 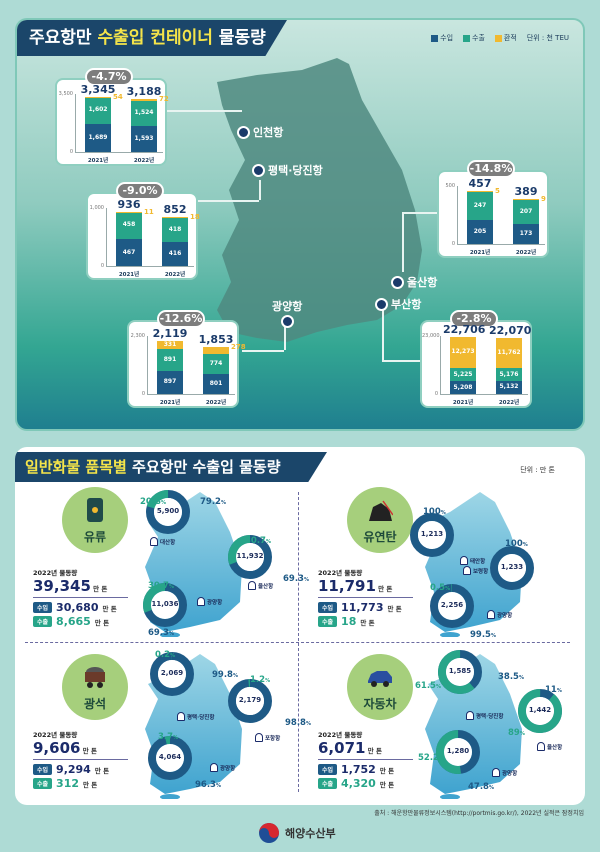 What do you see at coordinates (75, 123) in the screenshot?
I see `y-axis` at bounding box center [75, 123].